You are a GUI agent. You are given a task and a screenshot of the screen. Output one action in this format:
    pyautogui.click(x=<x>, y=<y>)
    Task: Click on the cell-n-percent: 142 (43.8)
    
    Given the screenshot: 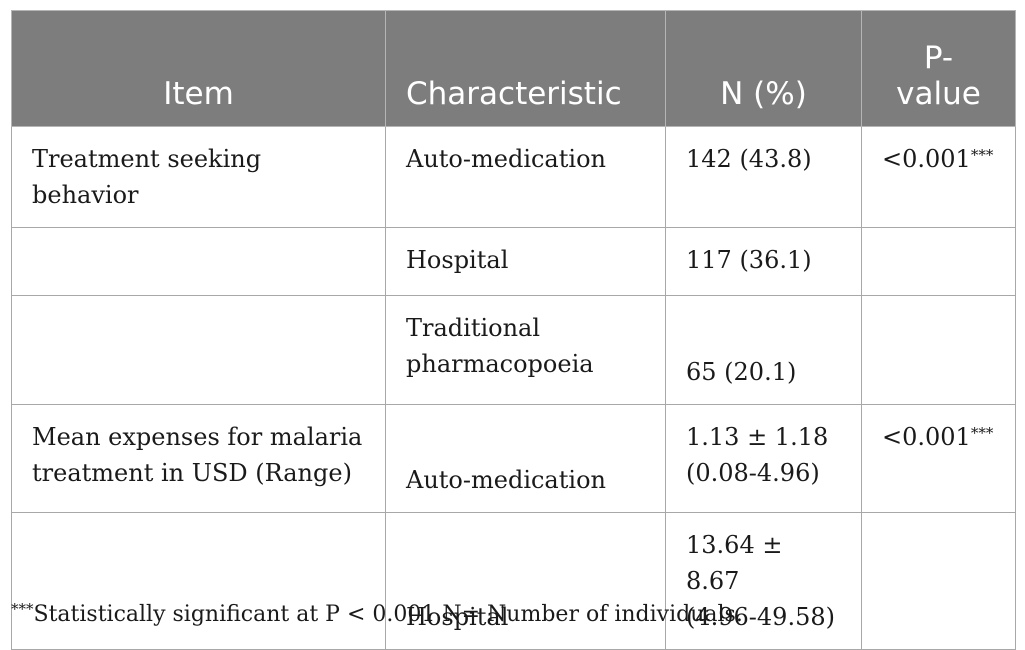 What is the action you would take?
    pyautogui.click(x=763, y=177)
    